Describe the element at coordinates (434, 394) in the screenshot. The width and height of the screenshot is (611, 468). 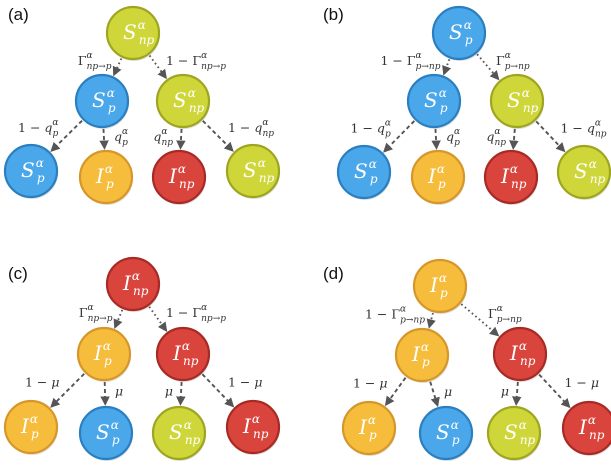
I see `panel-d-edge-left-leaf2` at that location.